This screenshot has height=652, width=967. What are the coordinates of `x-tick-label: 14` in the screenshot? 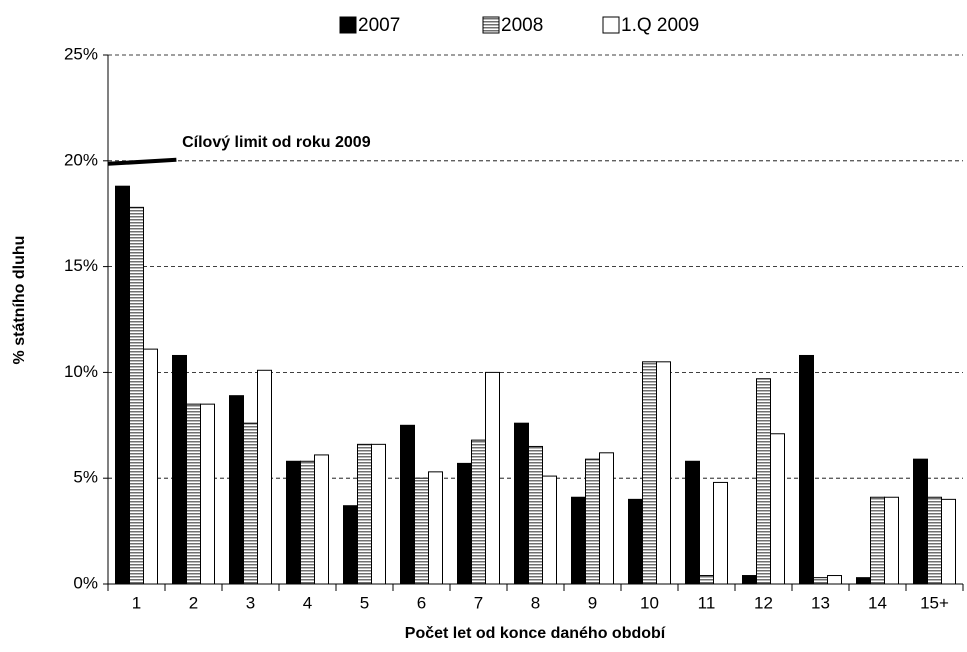 It's located at (877, 602).